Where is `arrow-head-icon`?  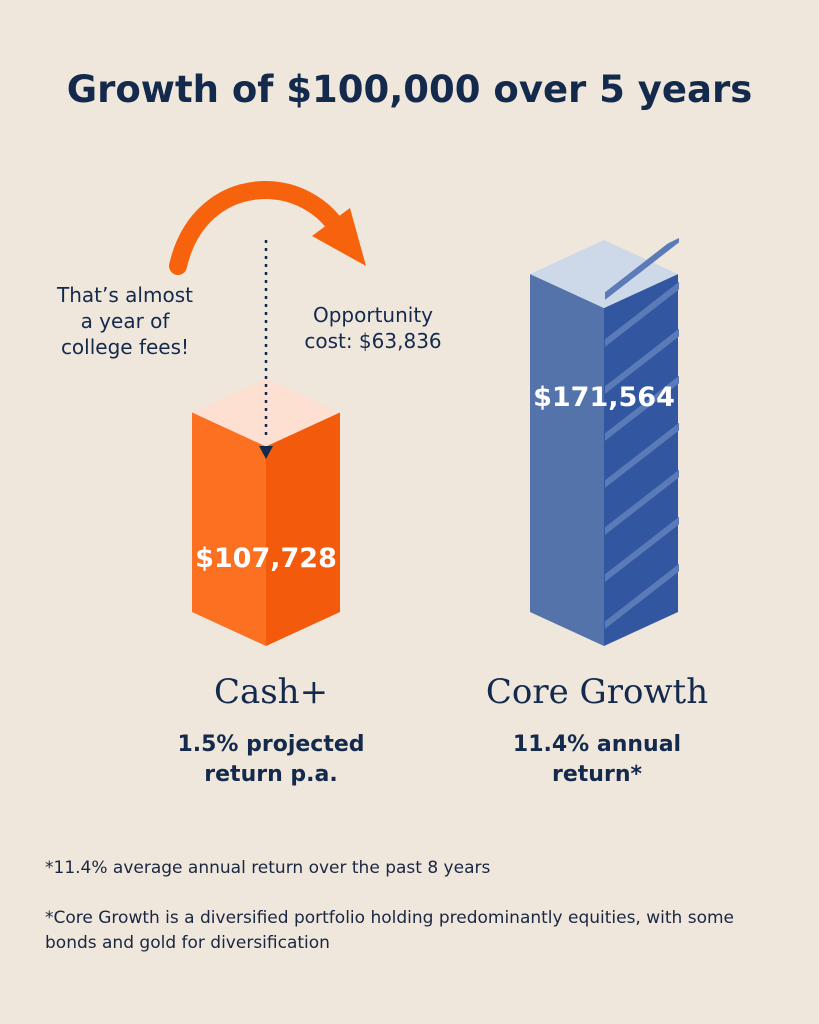 arrow-head-icon is located at coordinates (339, 237).